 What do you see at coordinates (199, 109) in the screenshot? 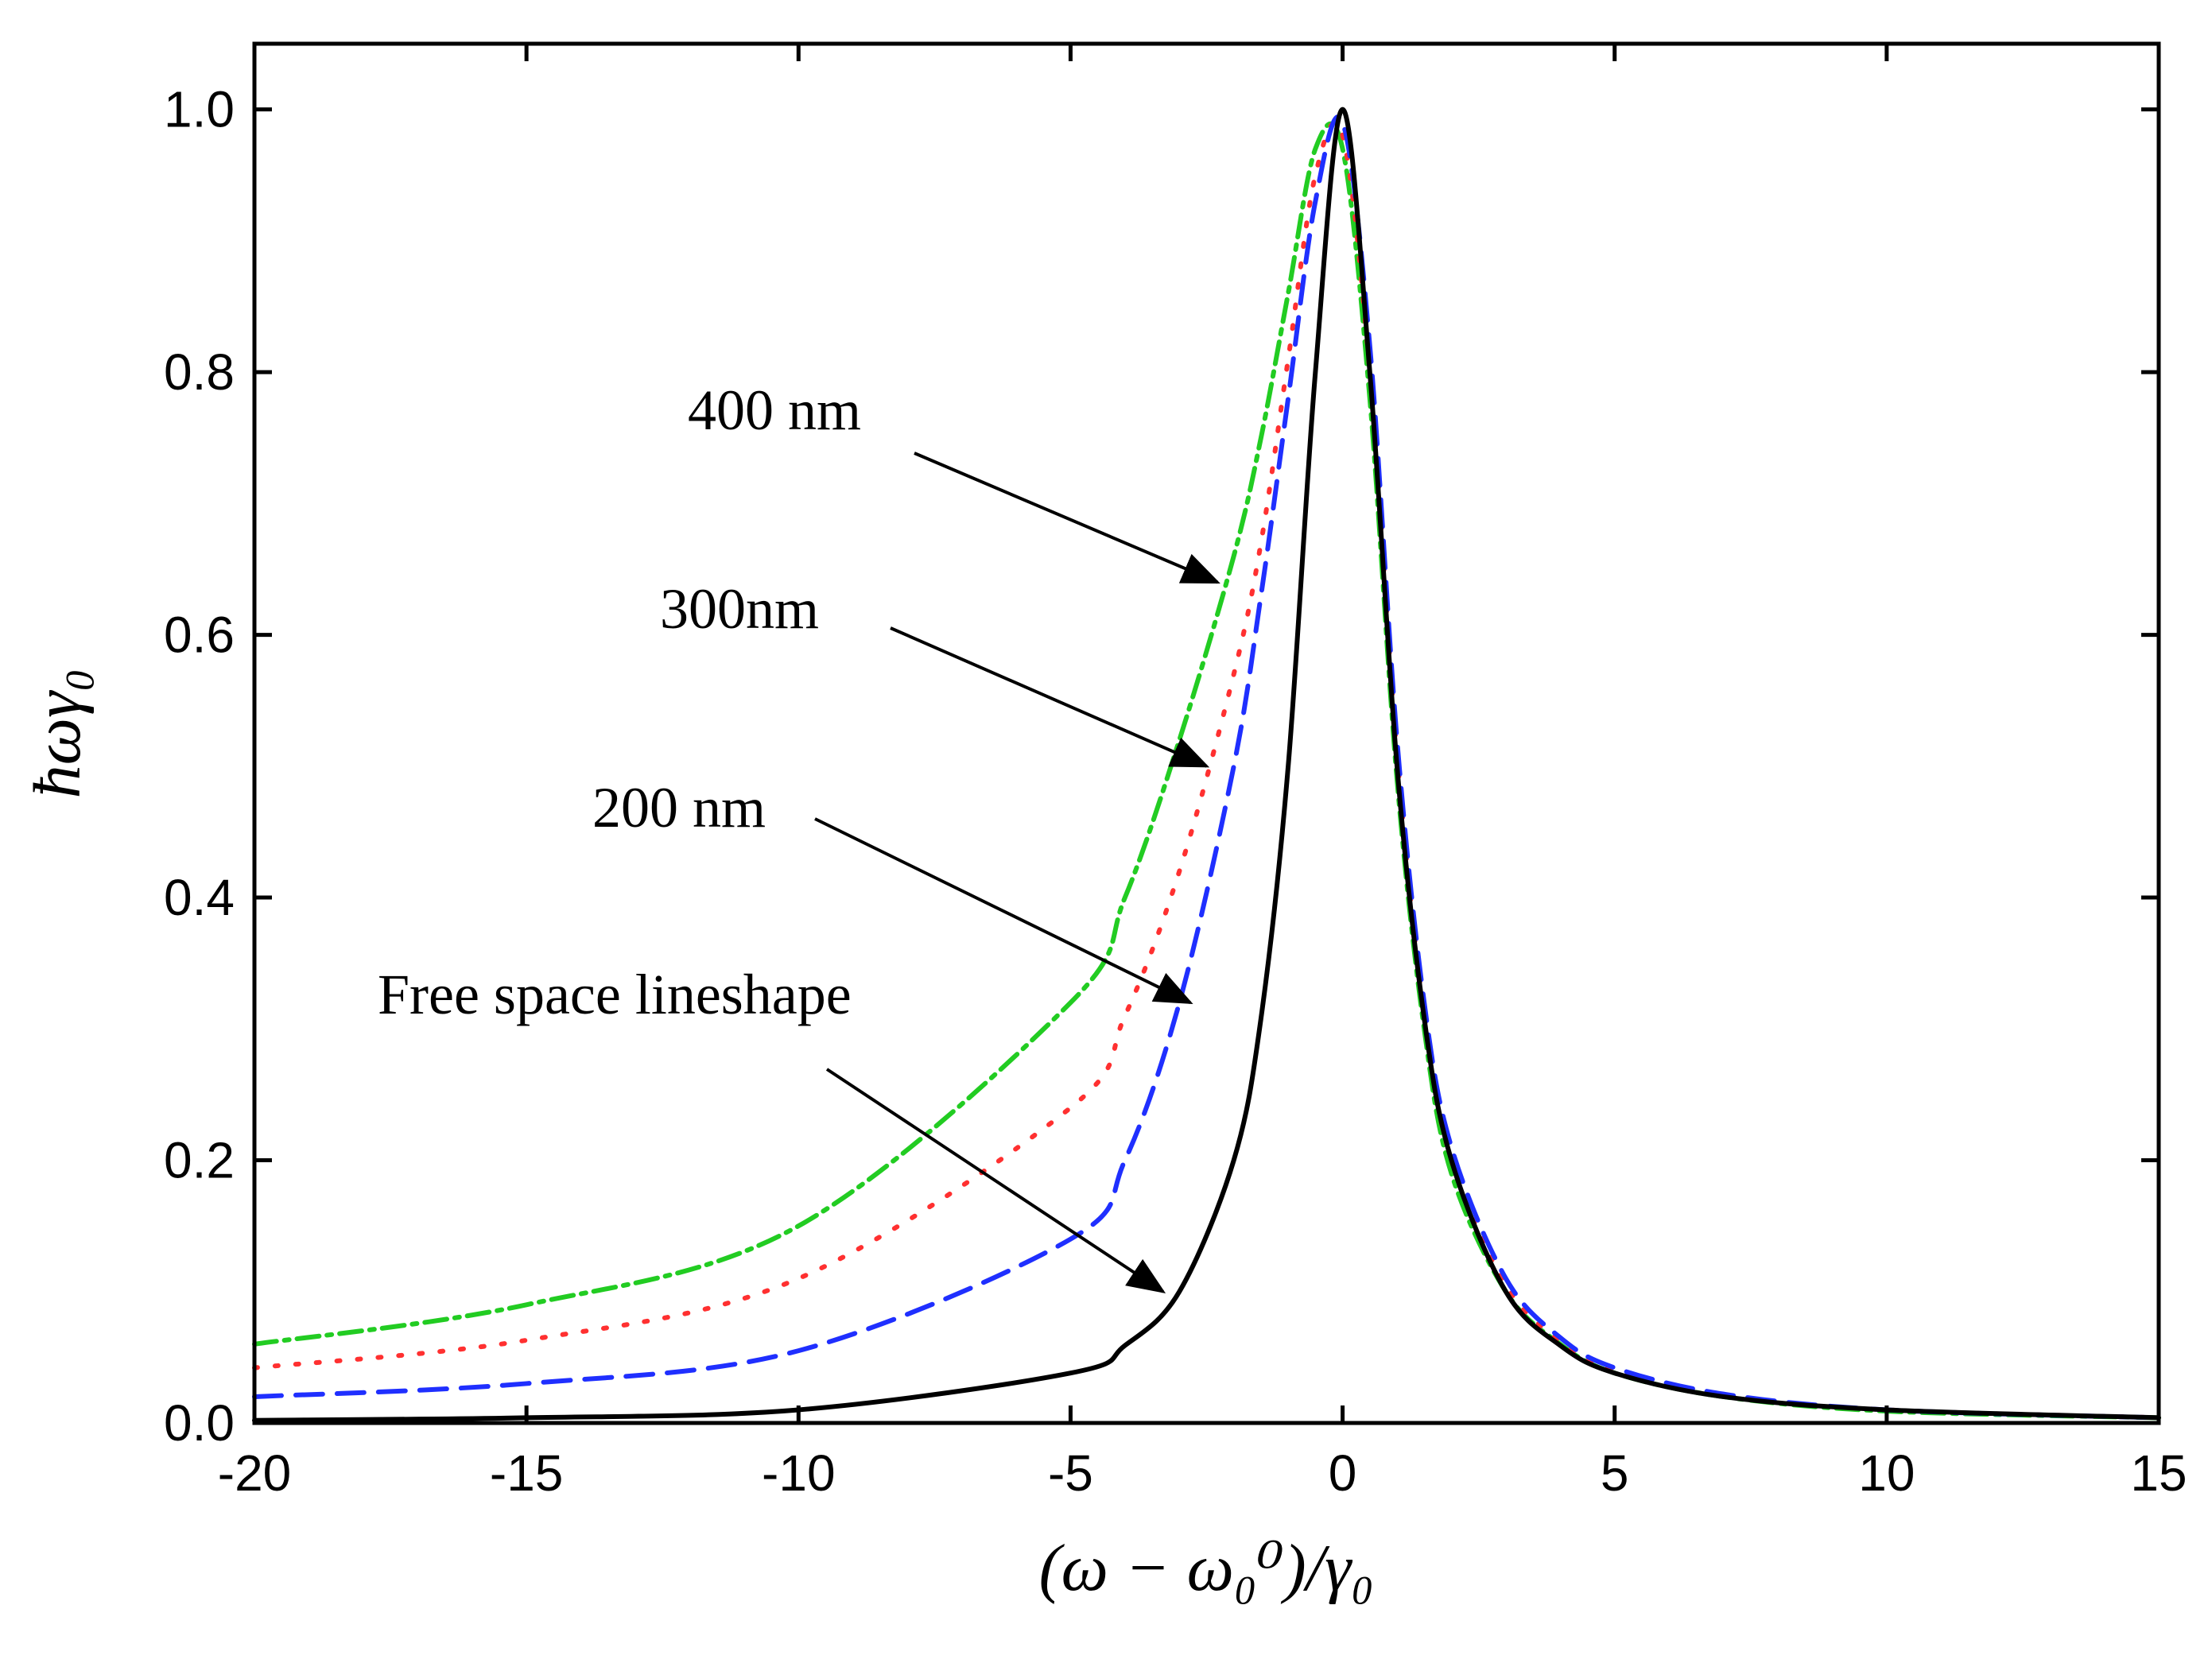
I see `y-tick-label: 1.0` at bounding box center [199, 109].